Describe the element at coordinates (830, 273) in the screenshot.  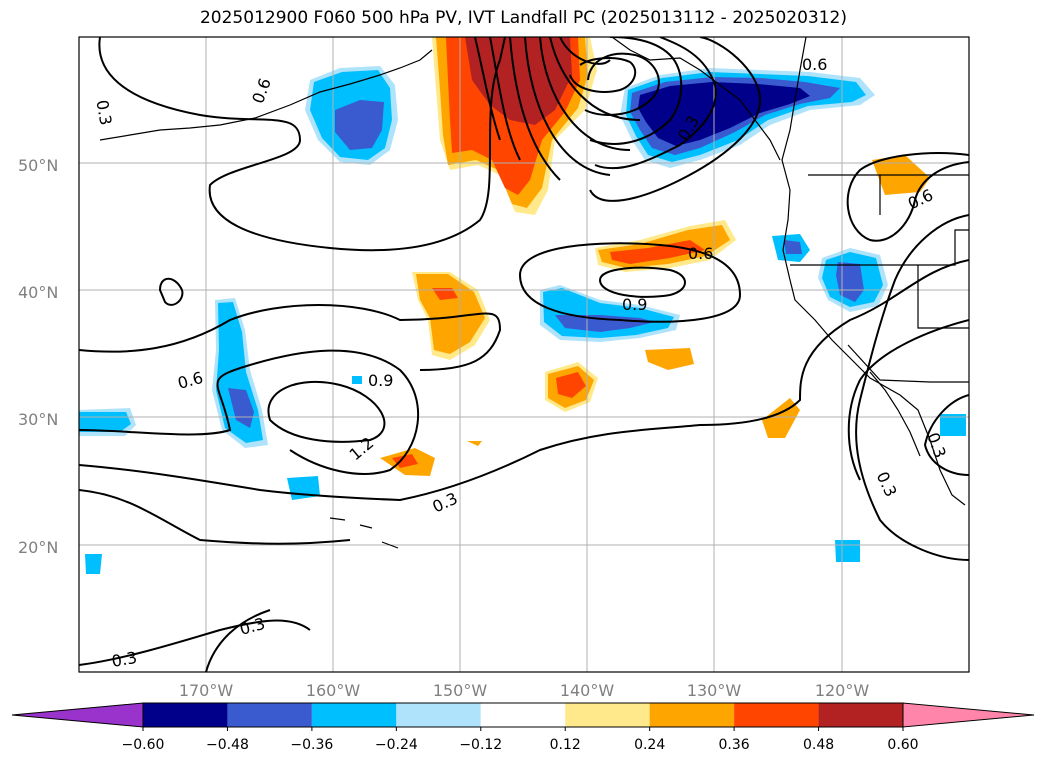
I see `negative-anomaly-coast` at that location.